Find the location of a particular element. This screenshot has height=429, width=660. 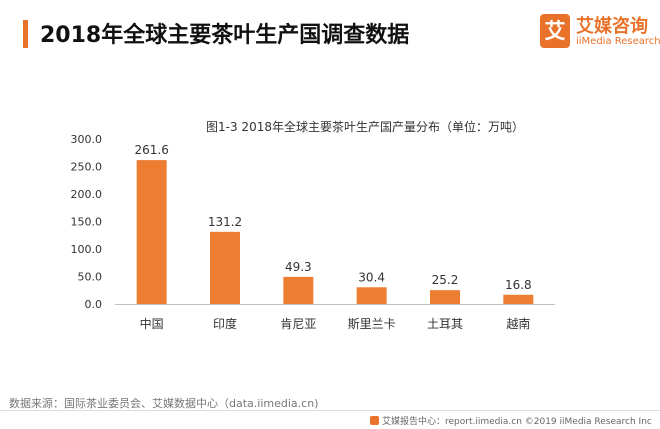

chart-title: 图1-3 2018年全球主要茶叶生产国产量分布（单位：万吨） is located at coordinates (365, 126).